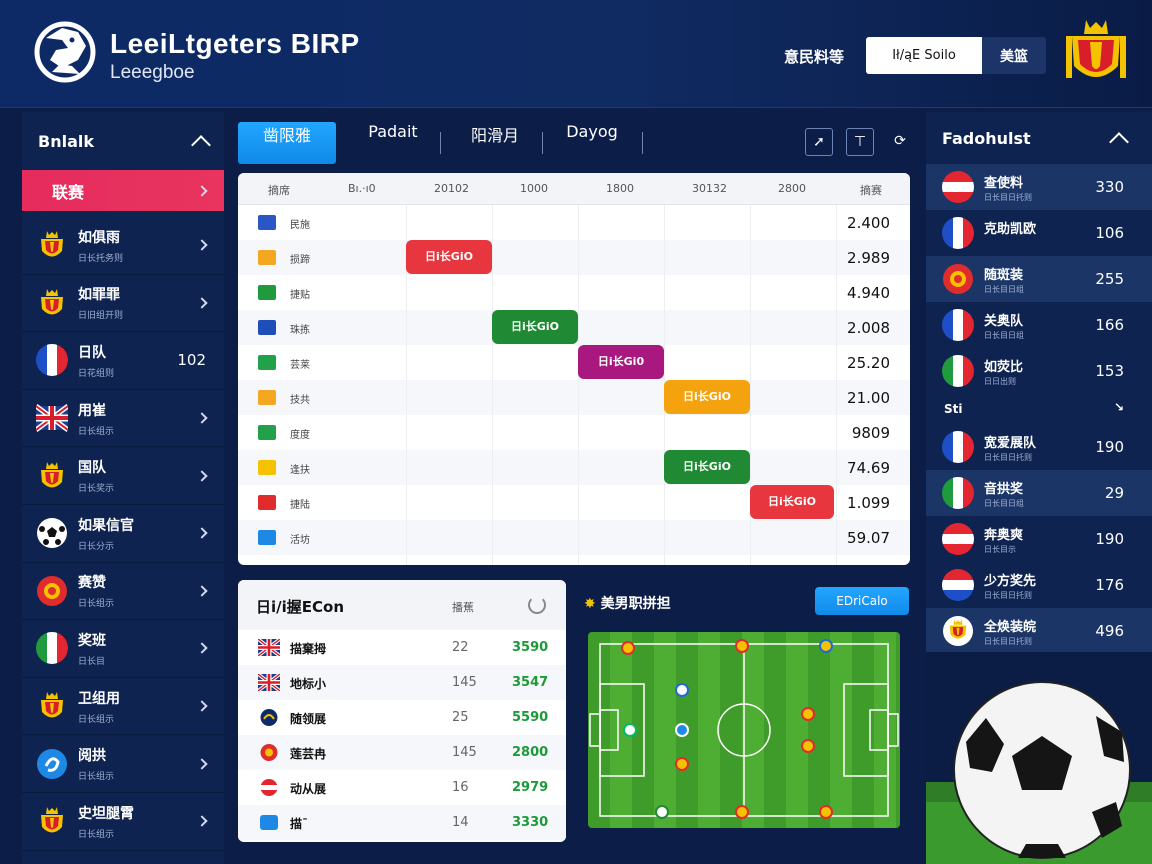  I want to click on table-row: 度度 9809, so click(574, 432).